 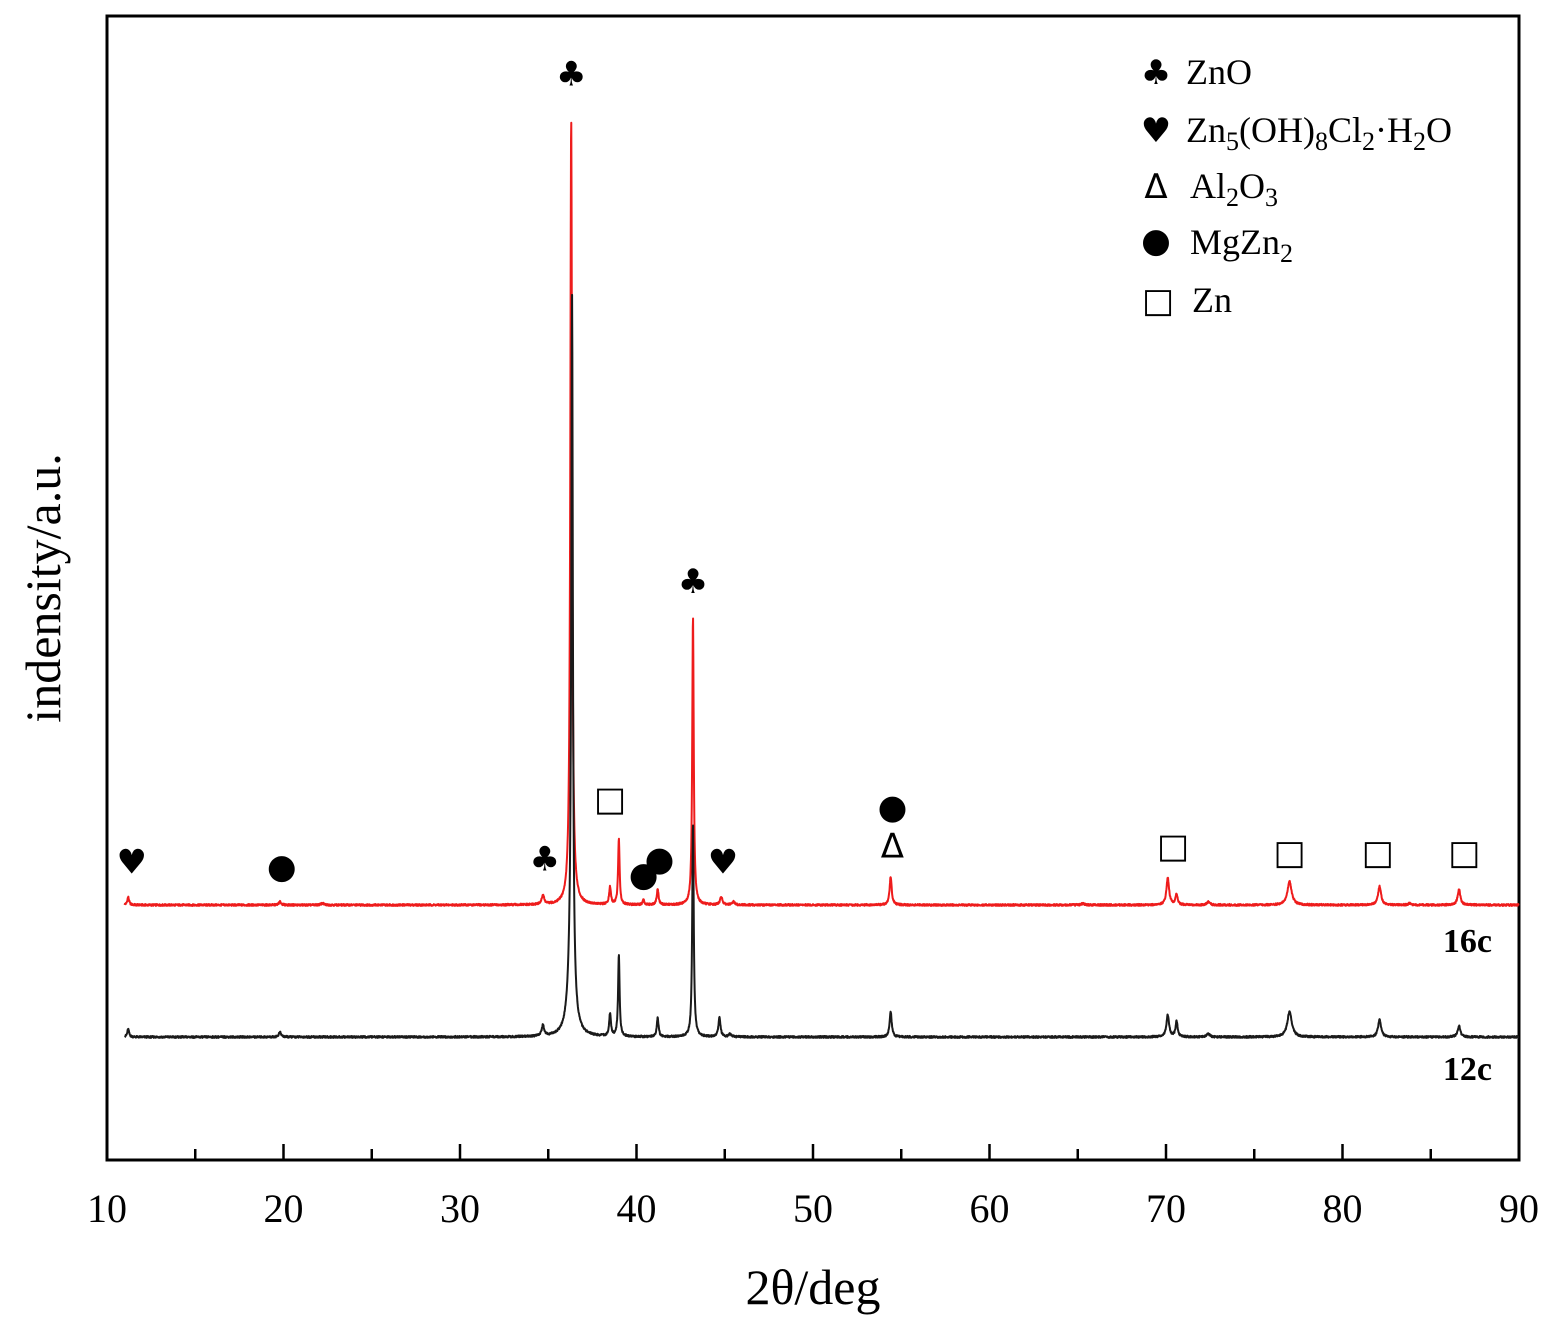 I want to click on legend-label-al2o3: Al2O3, so click(x=1234, y=189).